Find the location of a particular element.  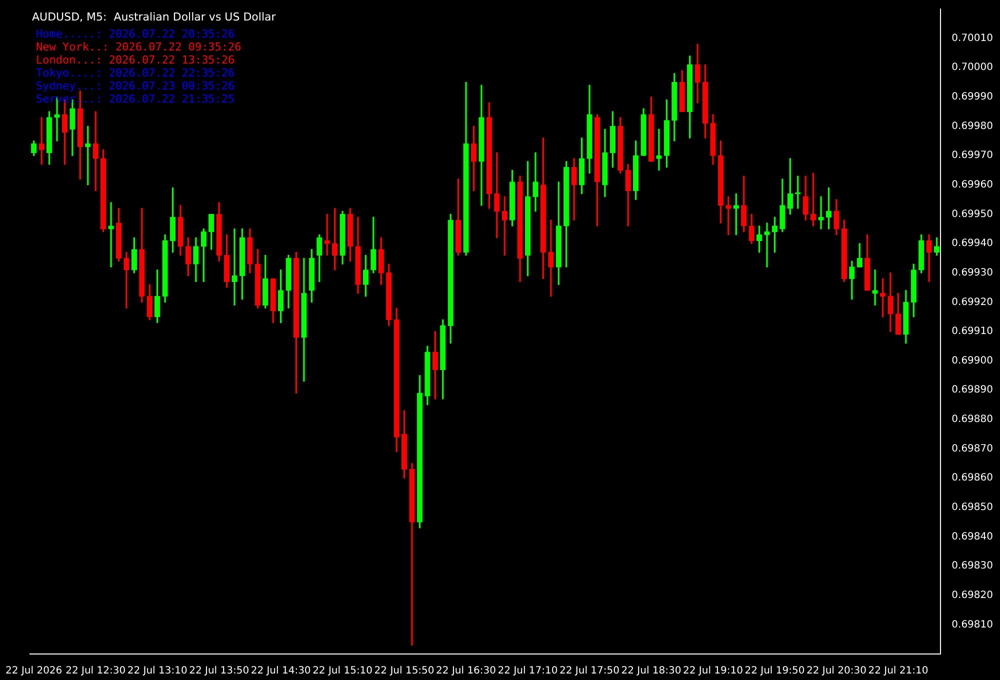

y-tick-label: 0.69840 is located at coordinates (973, 536).